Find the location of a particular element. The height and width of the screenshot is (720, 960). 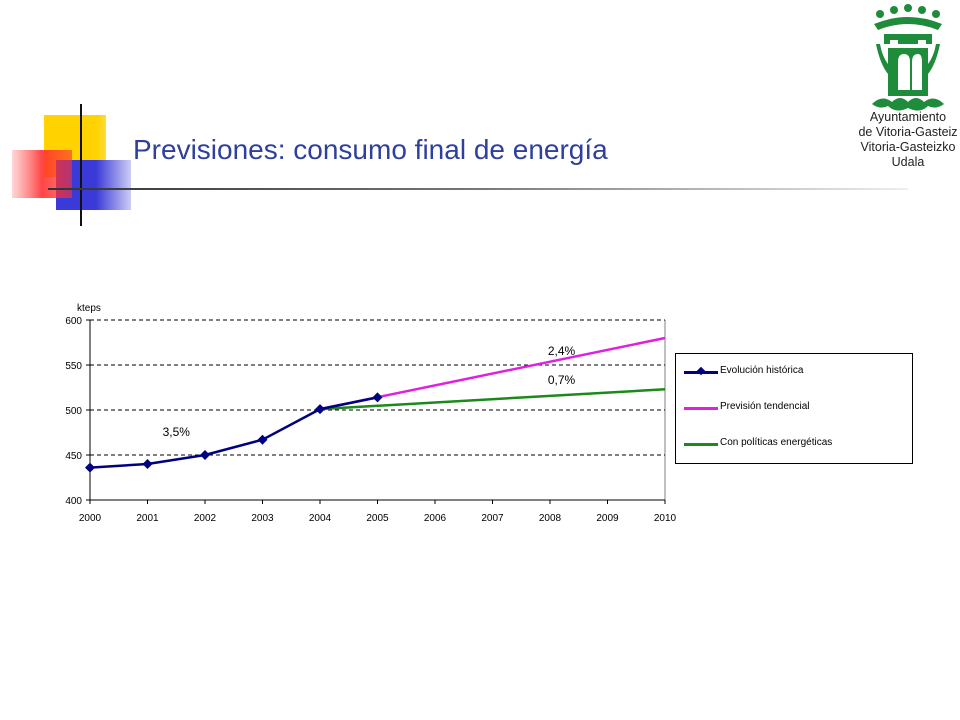

x-tick-label: 2010 is located at coordinates (665, 518).